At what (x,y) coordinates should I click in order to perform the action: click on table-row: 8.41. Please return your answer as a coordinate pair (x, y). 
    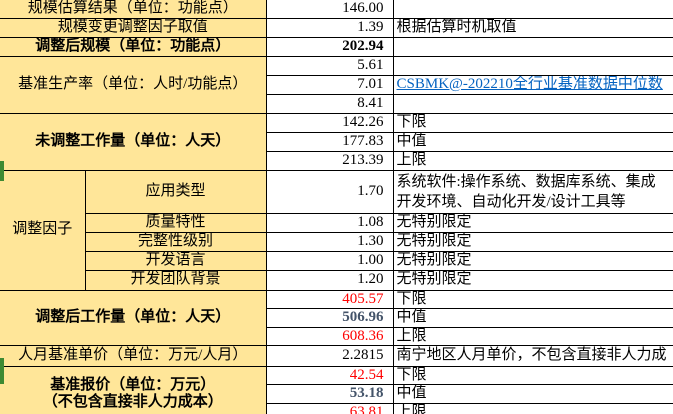
    Looking at the image, I should click on (336, 103).